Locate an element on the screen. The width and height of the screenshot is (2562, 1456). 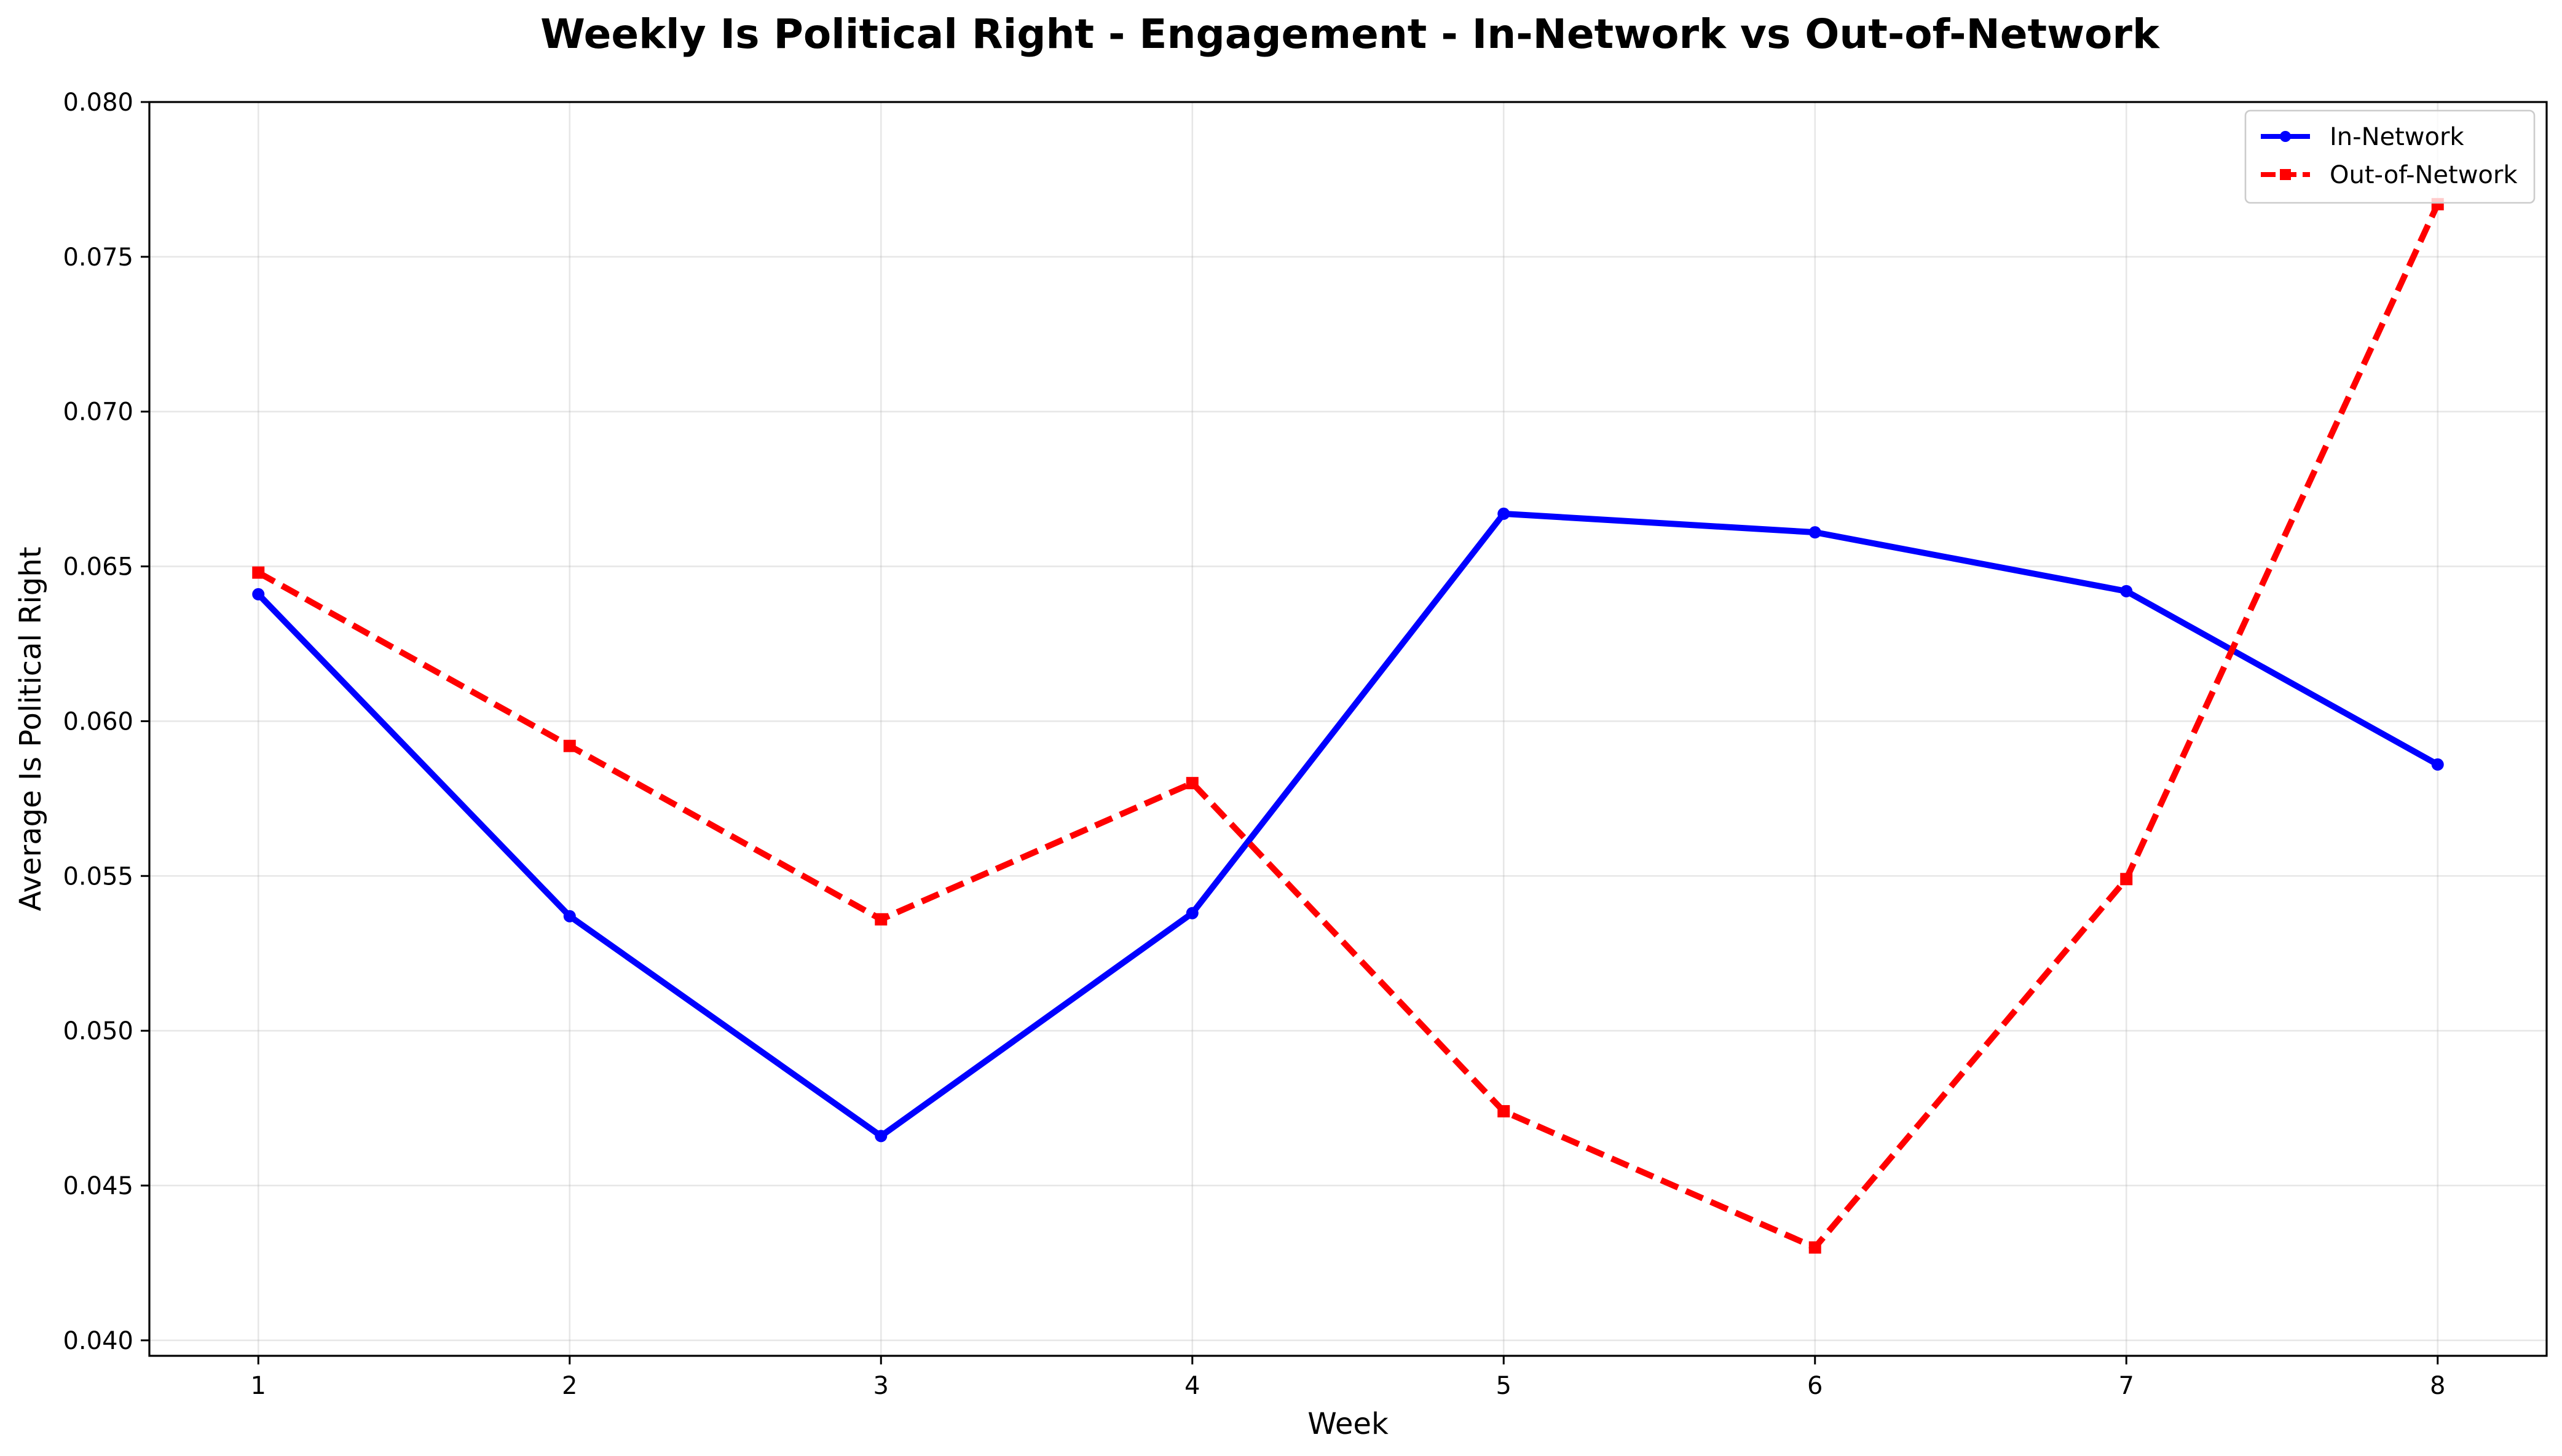
y-tick-label: 0.040 is located at coordinates (98, 1341).